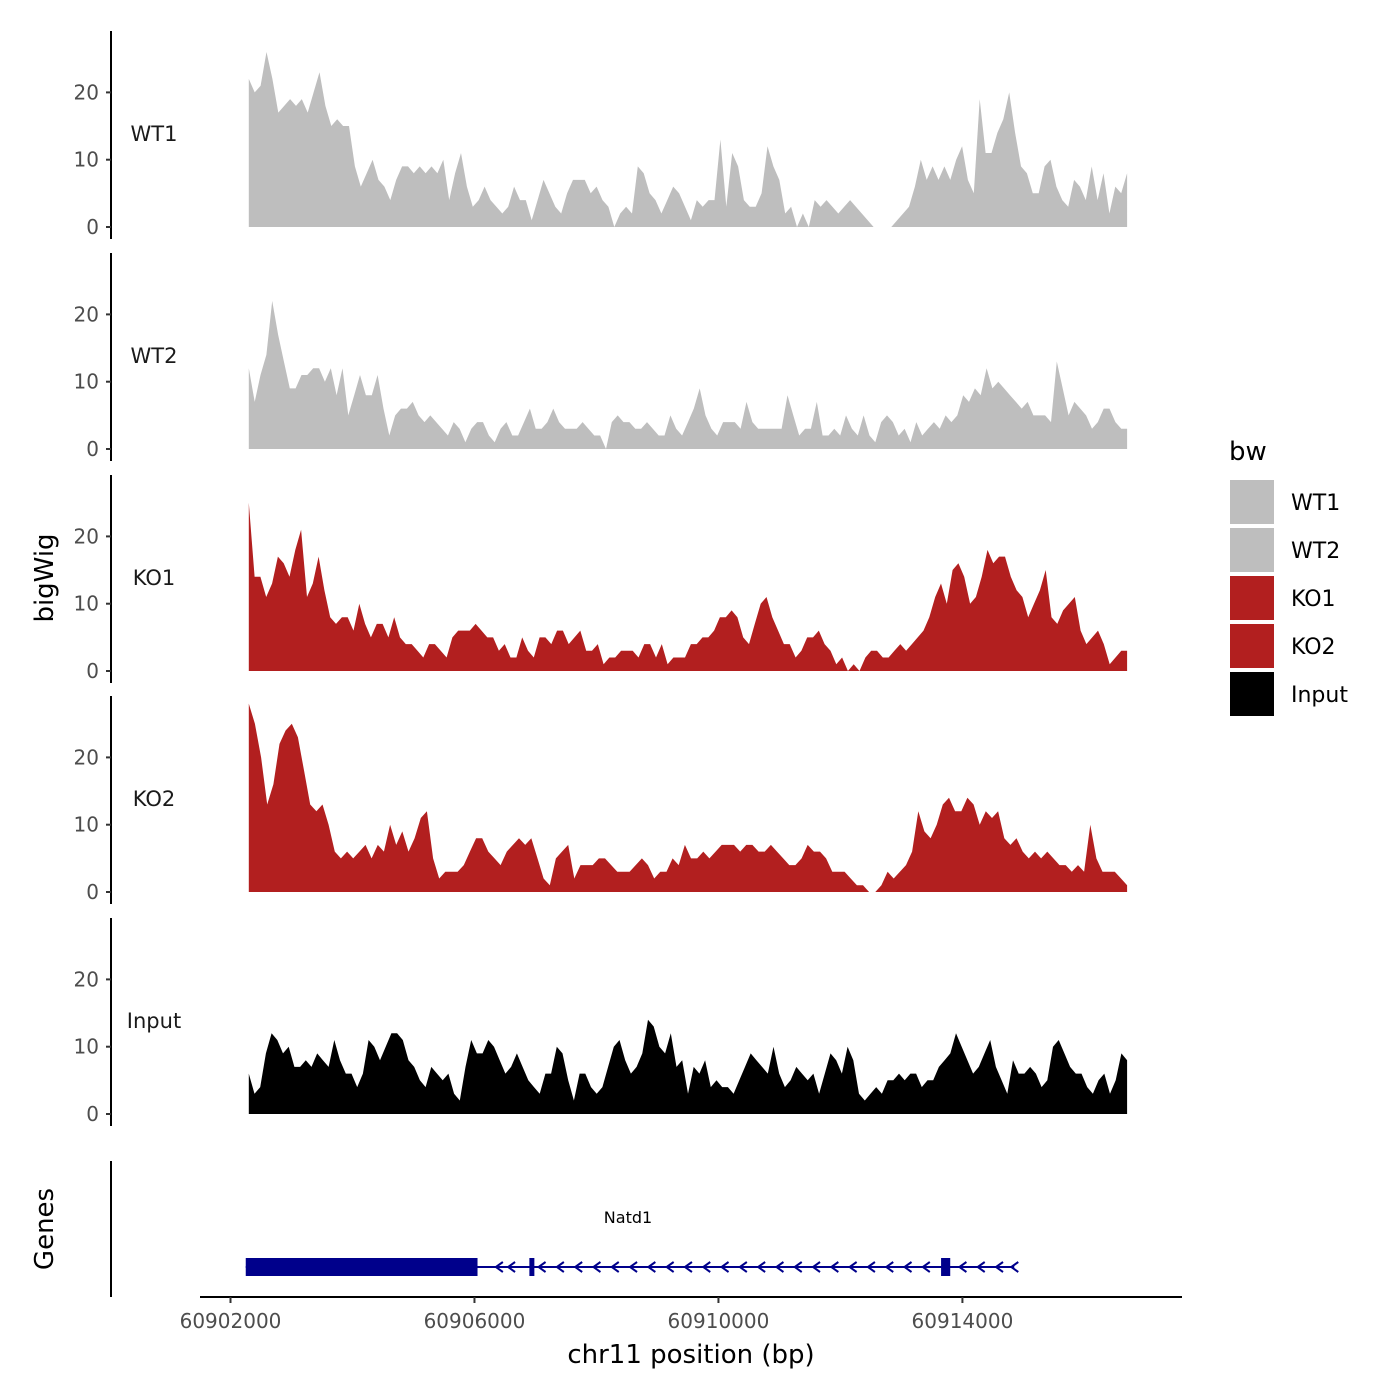 The width and height of the screenshot is (1400, 1400). Describe the element at coordinates (1315, 503) in the screenshot. I see `legend-label-wt1: WT1` at that location.